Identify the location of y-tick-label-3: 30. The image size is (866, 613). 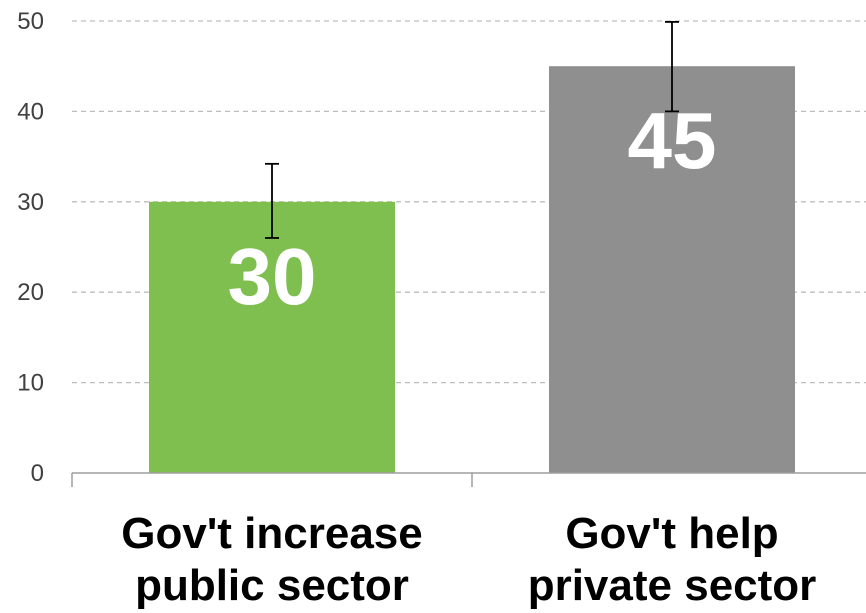
(30, 202).